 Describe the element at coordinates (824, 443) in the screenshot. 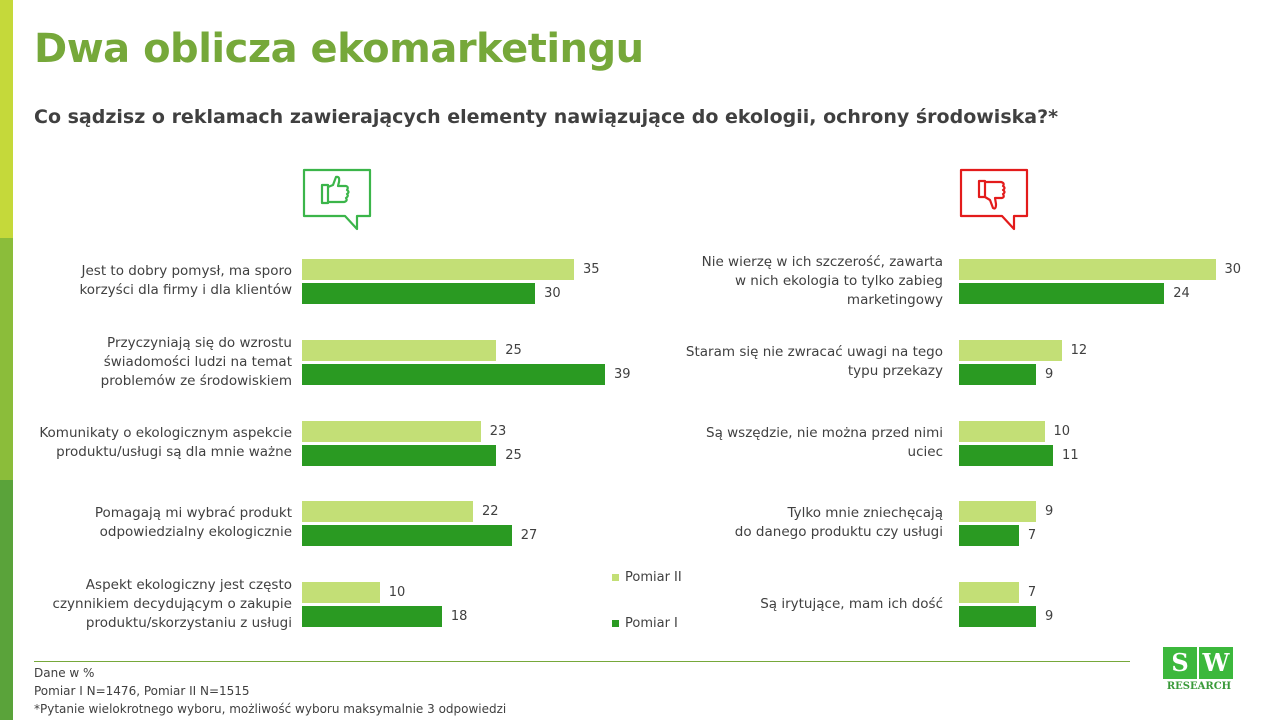

I see `category-label: Są wszędzie, nie można przed nimi uciec` at that location.